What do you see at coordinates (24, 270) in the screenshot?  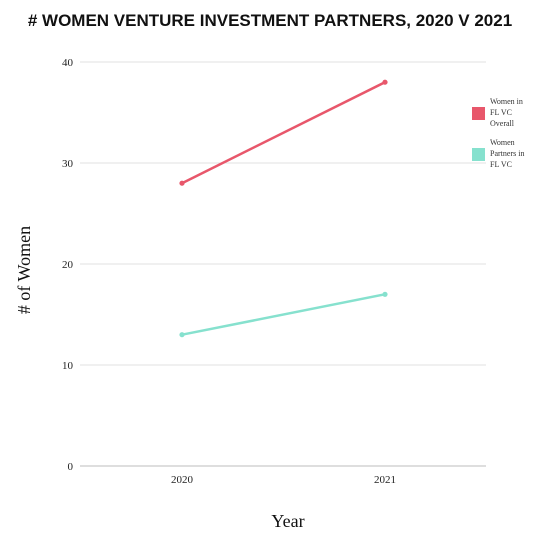 I see `y-axis-title: # of Women` at bounding box center [24, 270].